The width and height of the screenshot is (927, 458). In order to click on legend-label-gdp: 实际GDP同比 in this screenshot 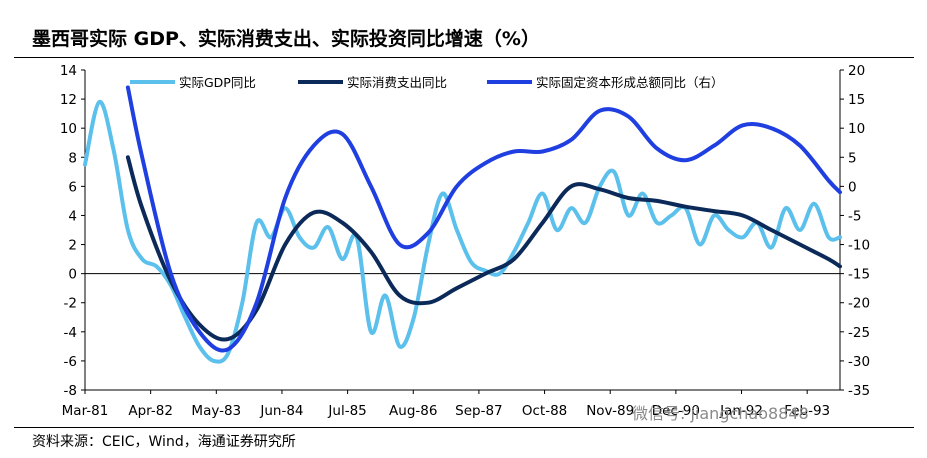, I will do `click(217, 82)`.